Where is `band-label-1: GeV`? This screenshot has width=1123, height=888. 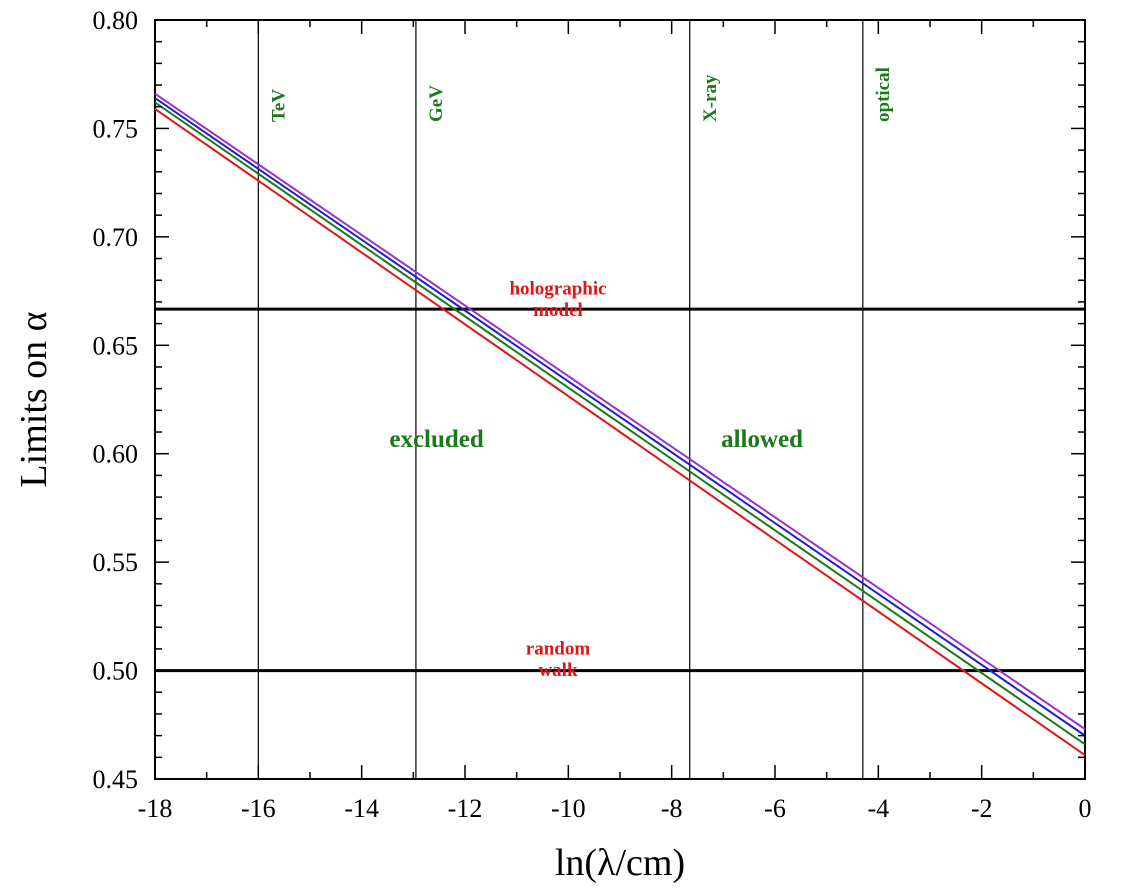 band-label-1: GeV is located at coordinates (436, 103).